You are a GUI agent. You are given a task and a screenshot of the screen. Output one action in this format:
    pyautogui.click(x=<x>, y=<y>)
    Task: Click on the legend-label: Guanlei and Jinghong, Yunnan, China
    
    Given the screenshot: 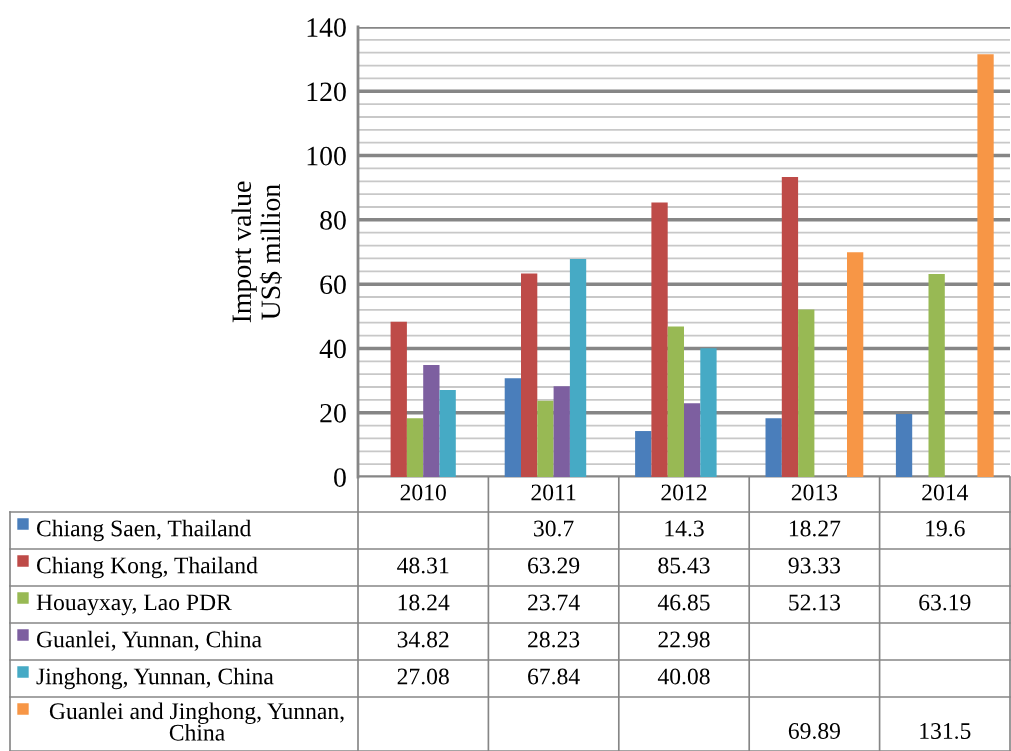 What is the action you would take?
    pyautogui.click(x=196, y=721)
    